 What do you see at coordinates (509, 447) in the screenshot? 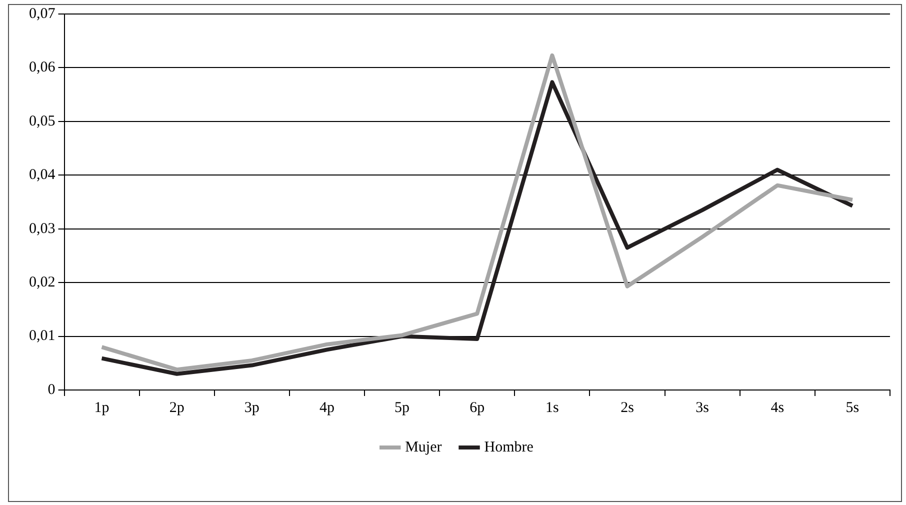
I see `legend-label: Hombre` at bounding box center [509, 447].